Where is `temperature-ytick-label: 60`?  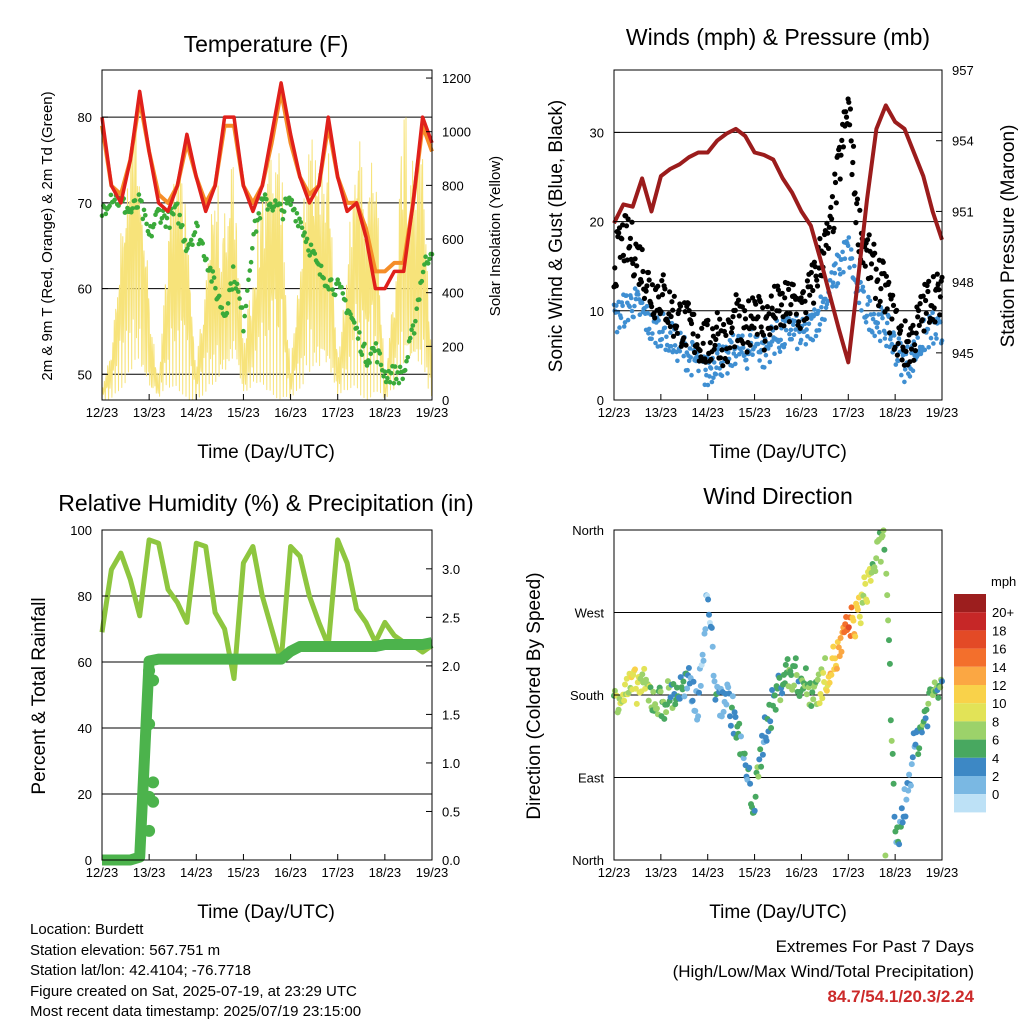
temperature-ytick-label: 60 is located at coordinates (85, 289).